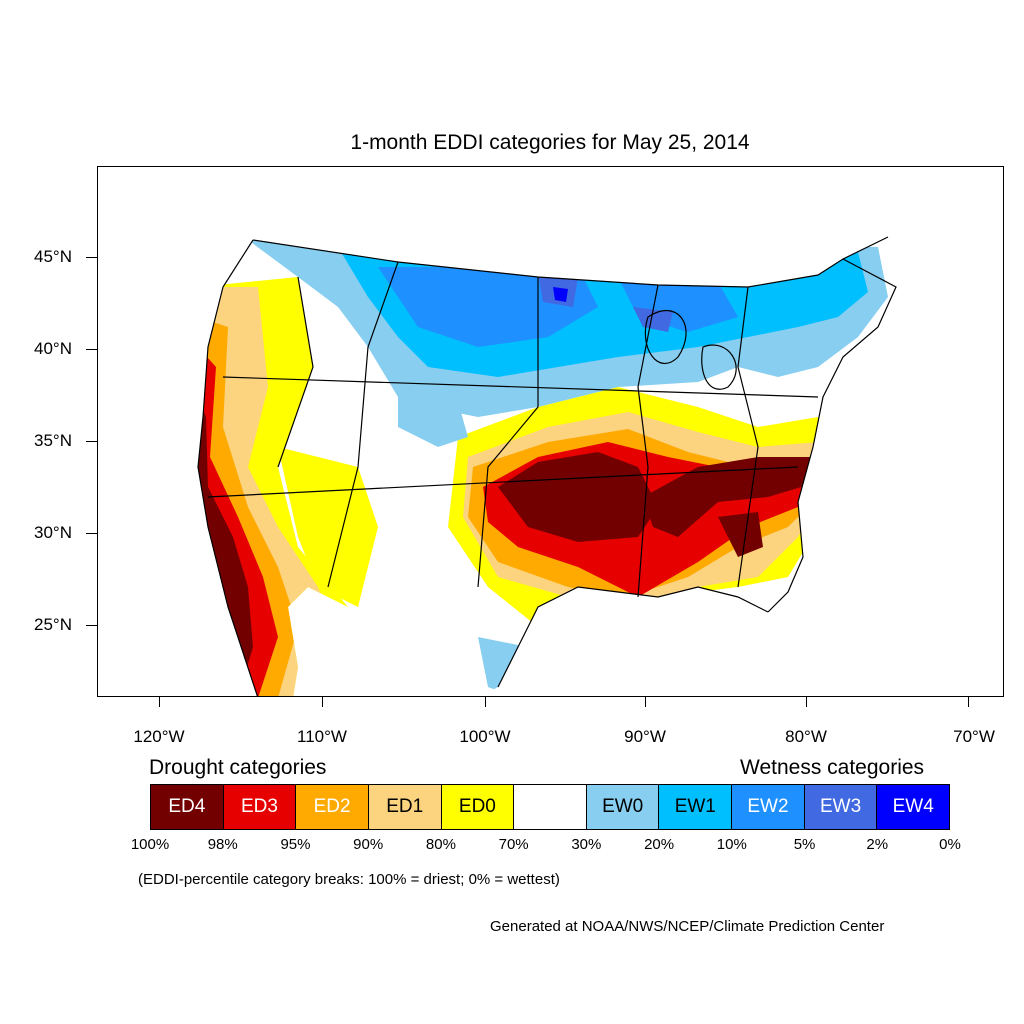 This screenshot has width=1024, height=1024. I want to click on legend-swatch-ed2: ED2, so click(332, 807).